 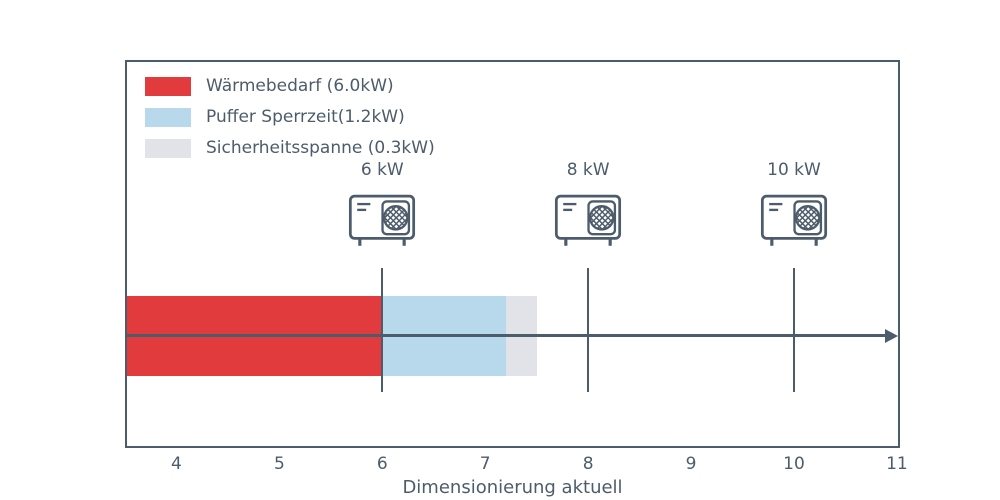 What do you see at coordinates (512, 487) in the screenshot?
I see `x-axis-label: Dimensionierung aktuell` at bounding box center [512, 487].